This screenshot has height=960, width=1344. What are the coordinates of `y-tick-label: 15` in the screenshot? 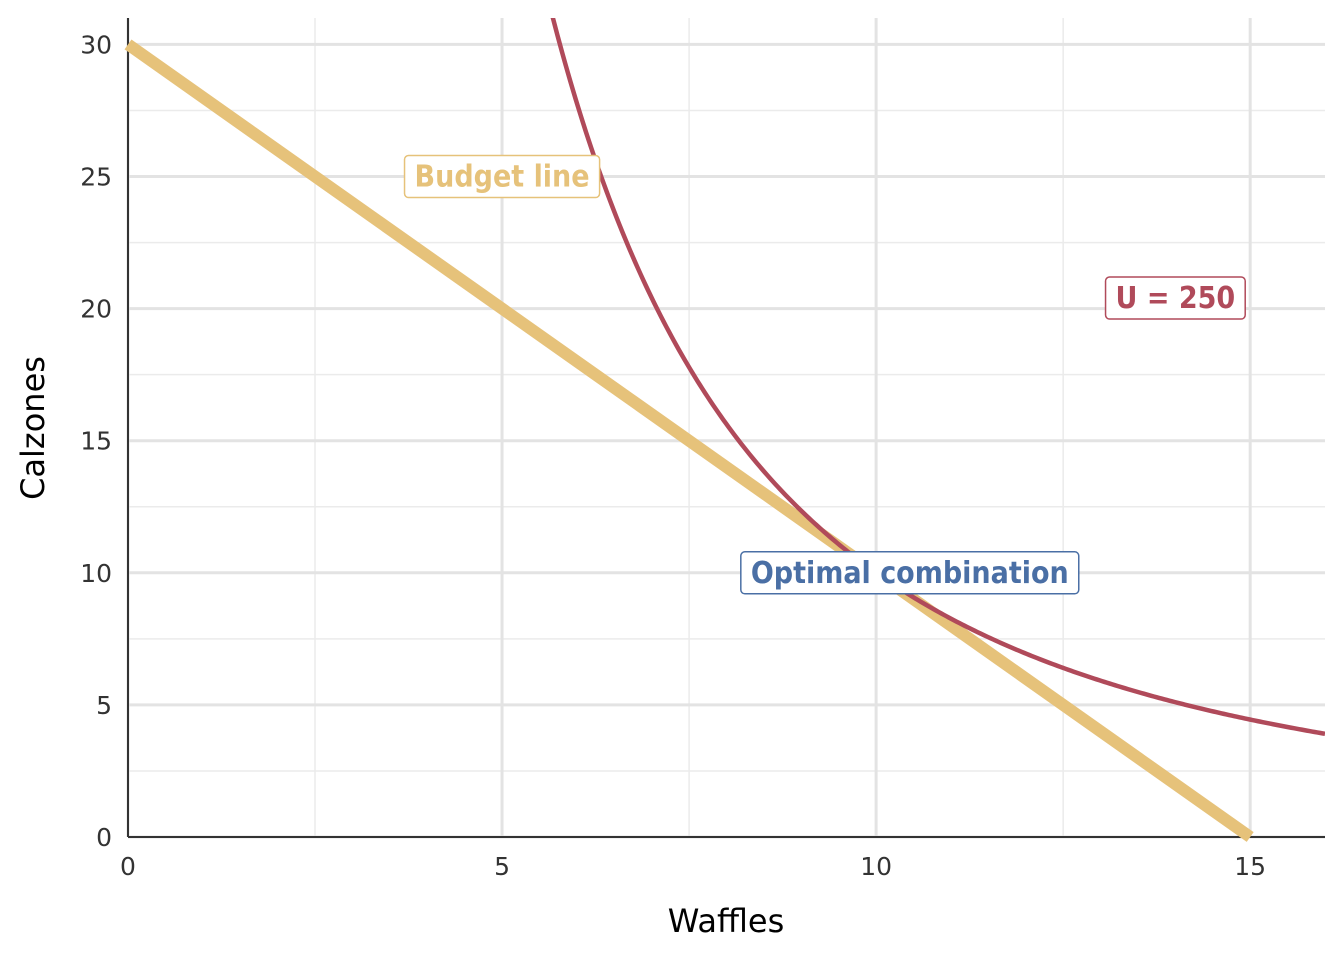 It's located at (96, 441).